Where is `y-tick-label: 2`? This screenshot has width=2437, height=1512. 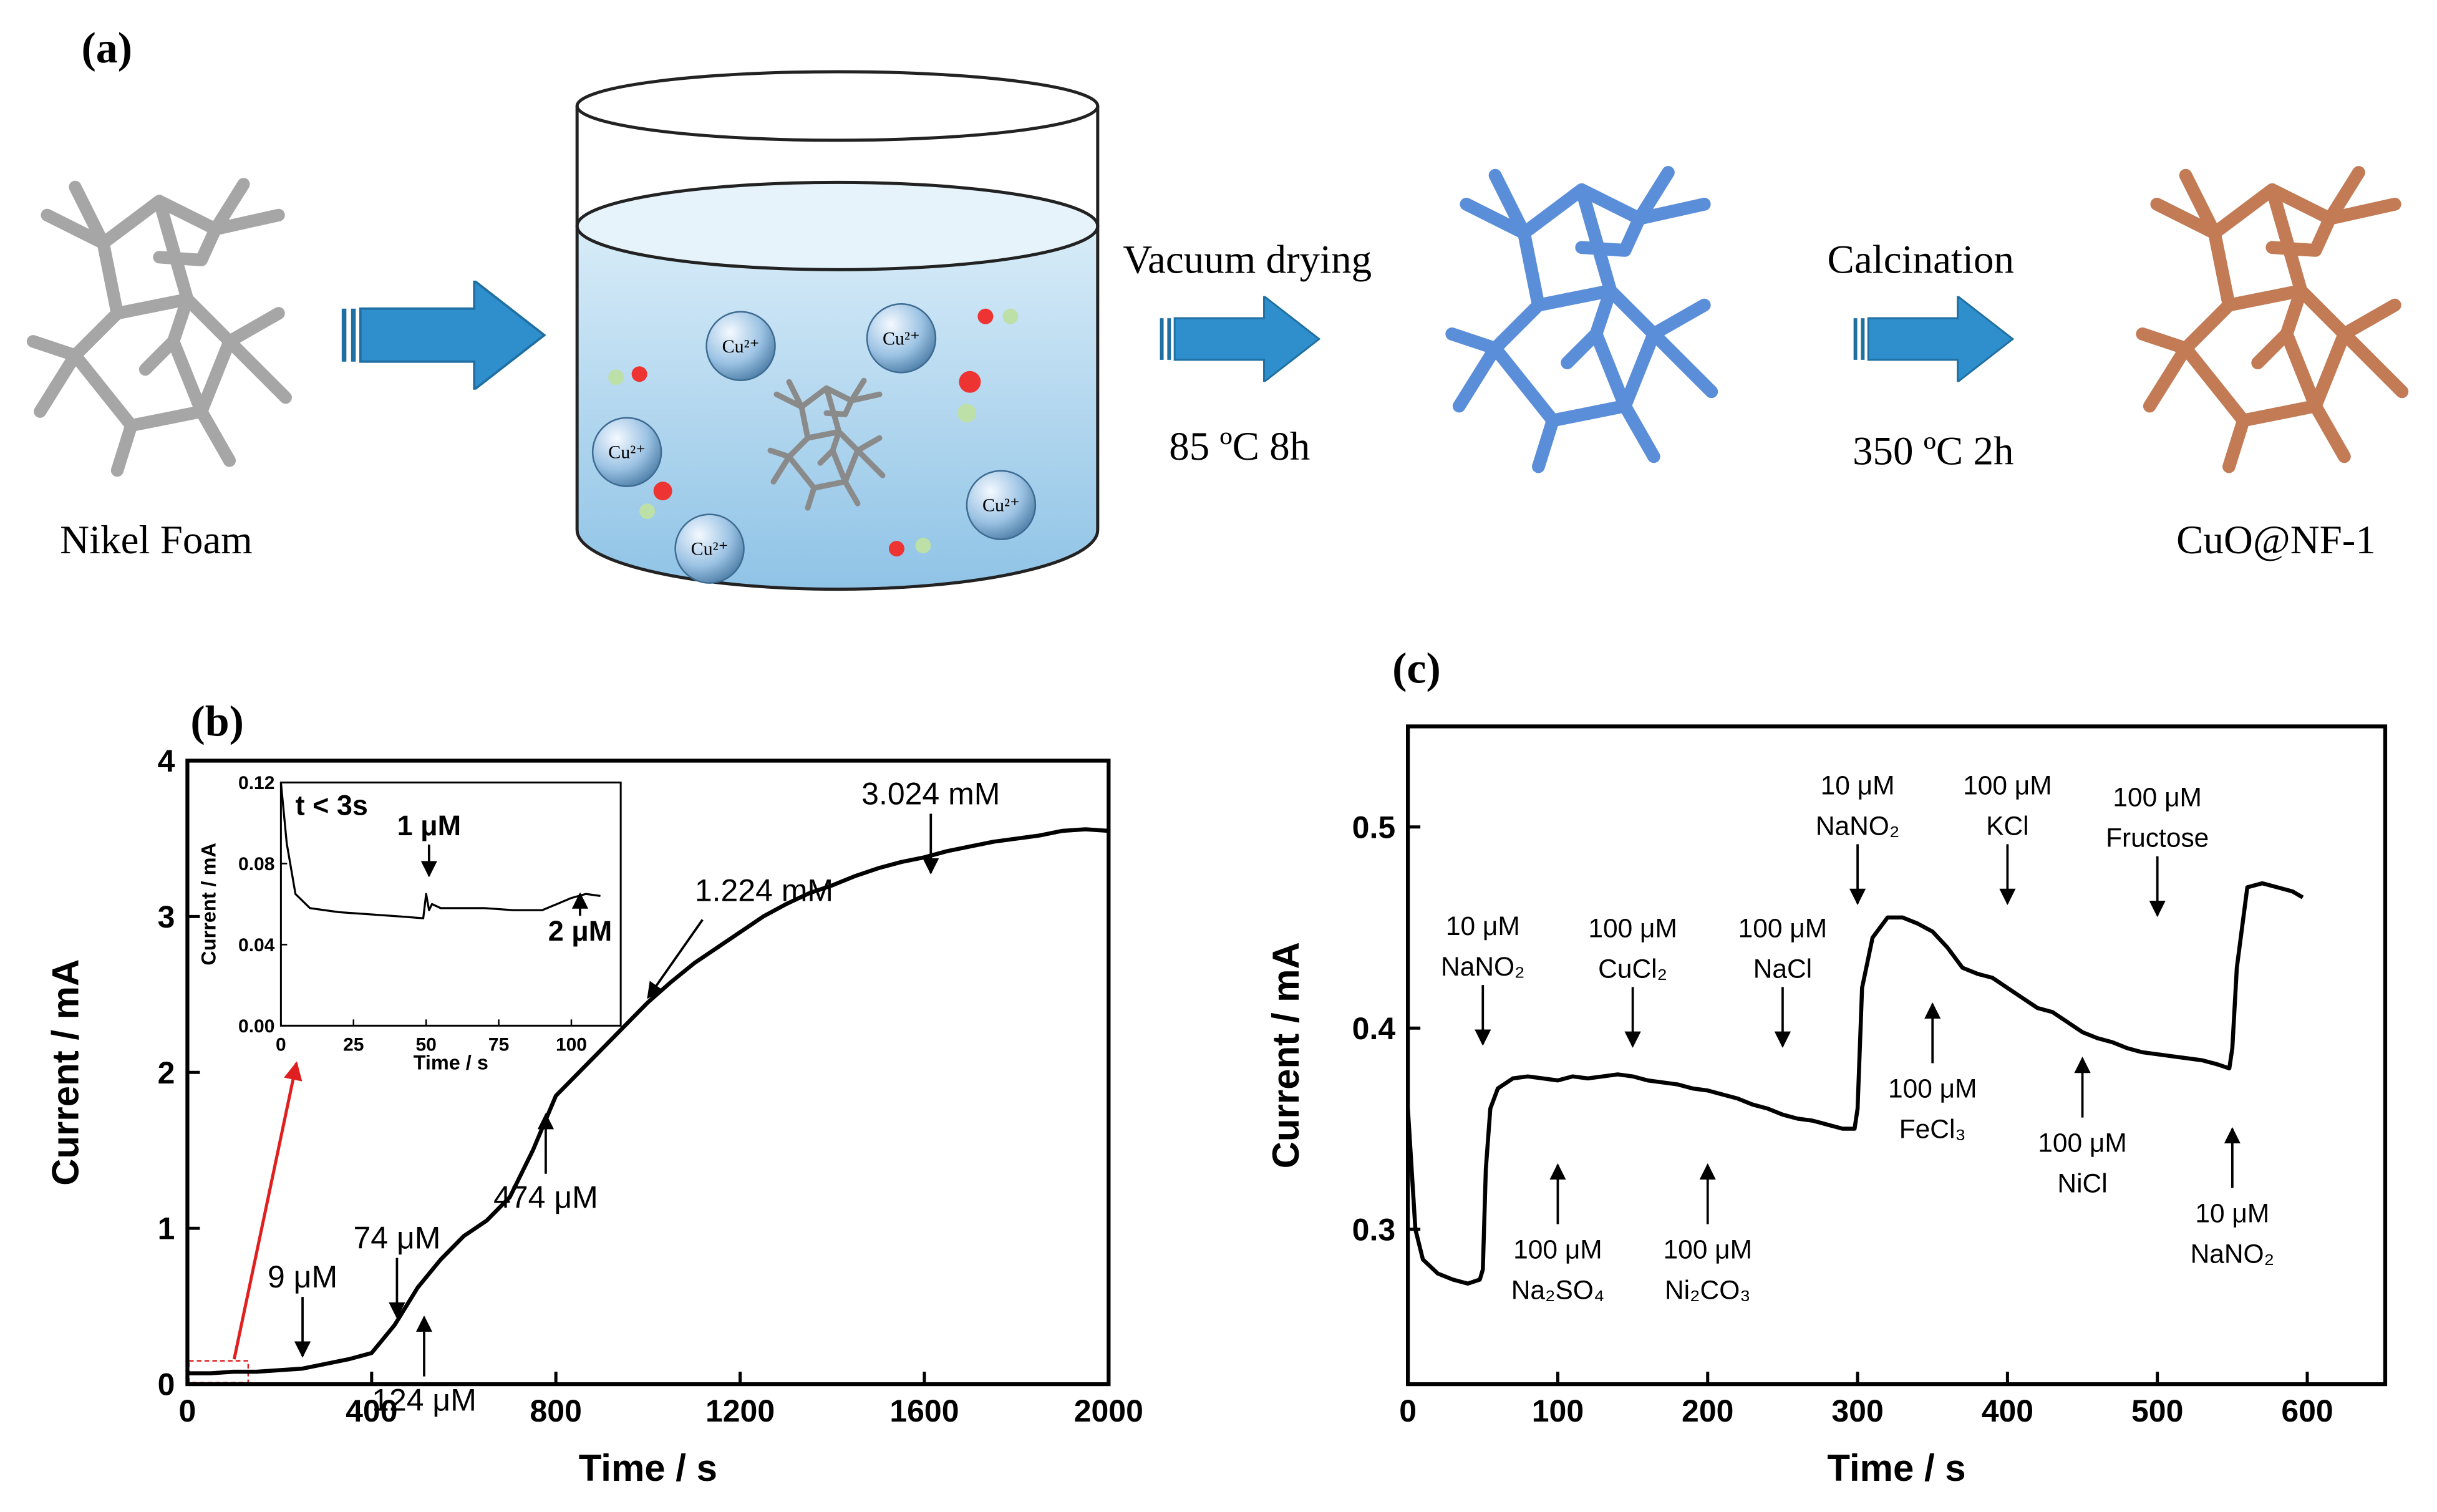 y-tick-label: 2 is located at coordinates (167, 1072).